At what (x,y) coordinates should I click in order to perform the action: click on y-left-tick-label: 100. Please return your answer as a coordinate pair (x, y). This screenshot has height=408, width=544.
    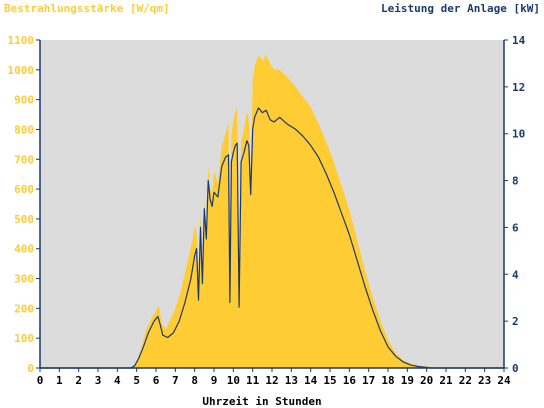
    Looking at the image, I should click on (24, 338).